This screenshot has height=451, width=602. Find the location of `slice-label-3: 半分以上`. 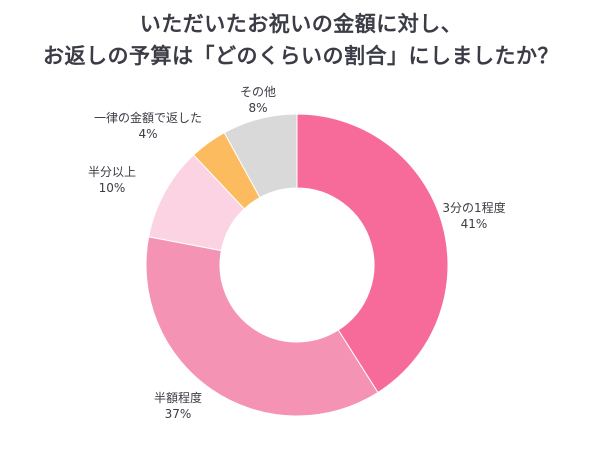

slice-label-3: 半分以上 is located at coordinates (112, 172).